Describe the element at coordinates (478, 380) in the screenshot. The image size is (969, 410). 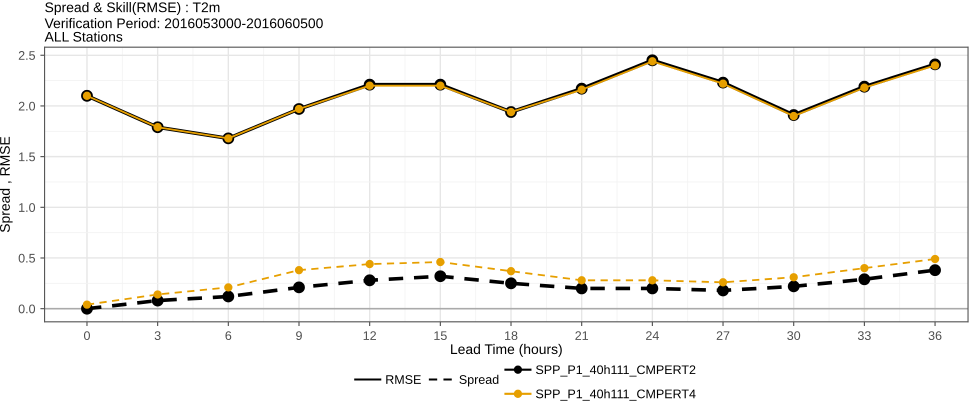
I see `text: Spread` at that location.